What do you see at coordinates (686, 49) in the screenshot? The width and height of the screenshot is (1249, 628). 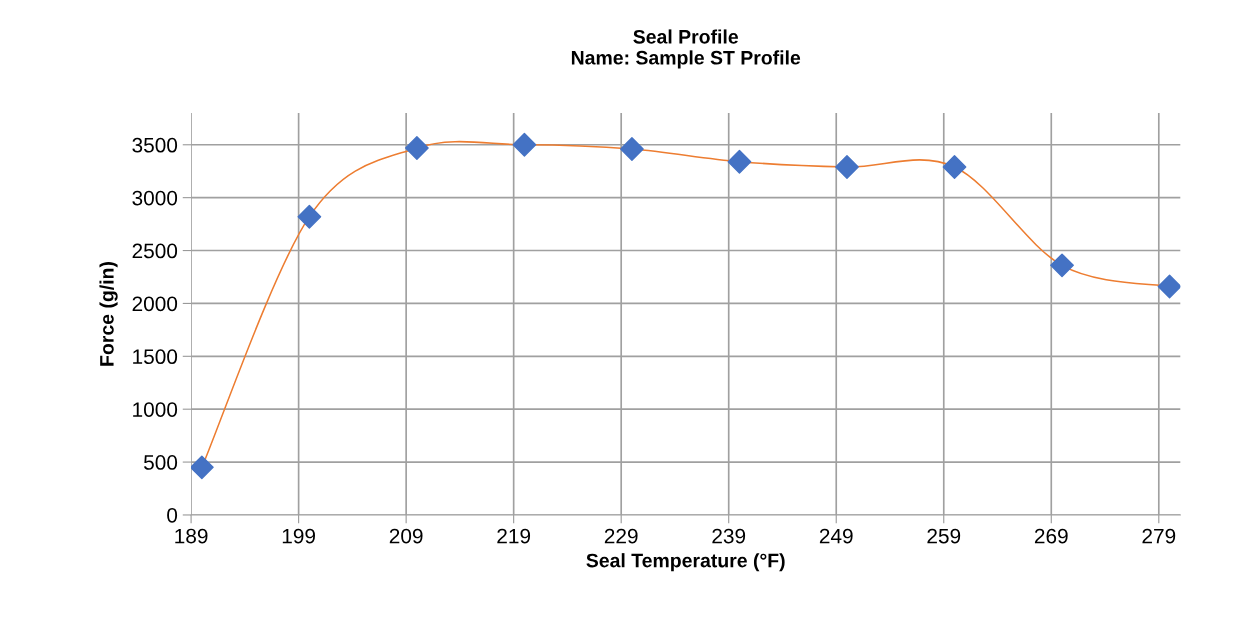 I see `chart-title: Seal Profile Name: Sample ST Profile` at bounding box center [686, 49].